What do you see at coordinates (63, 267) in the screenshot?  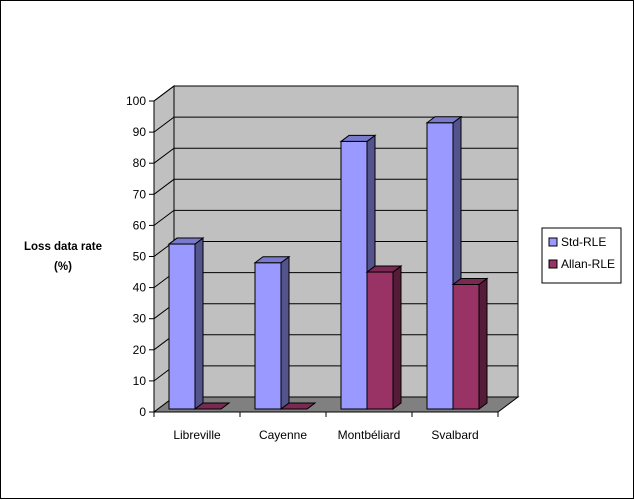 I see `y-axis-label-unit: (%)` at bounding box center [63, 267].